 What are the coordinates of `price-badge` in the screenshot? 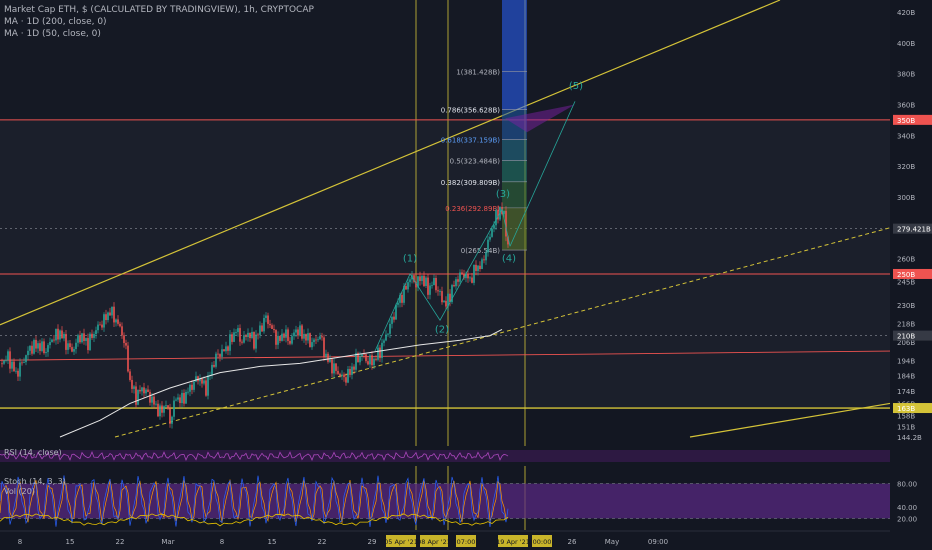 It's located at (912, 335).